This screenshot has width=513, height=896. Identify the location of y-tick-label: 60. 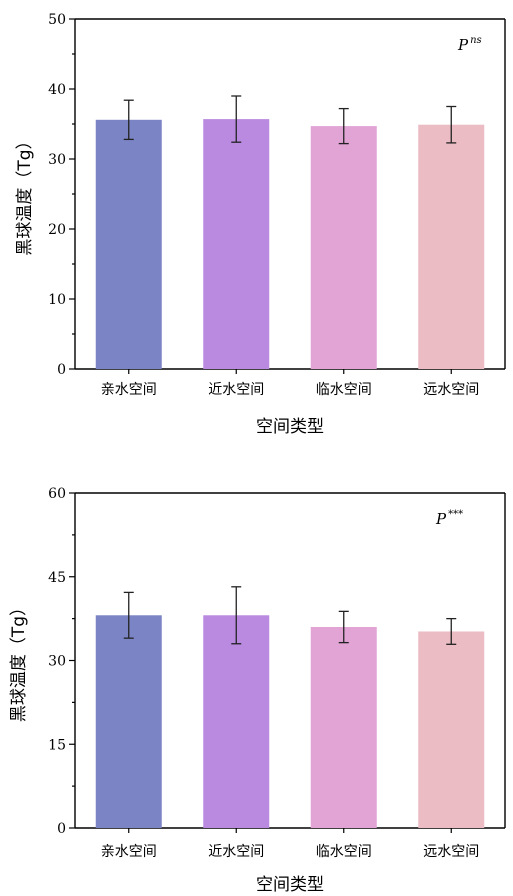
(57, 494).